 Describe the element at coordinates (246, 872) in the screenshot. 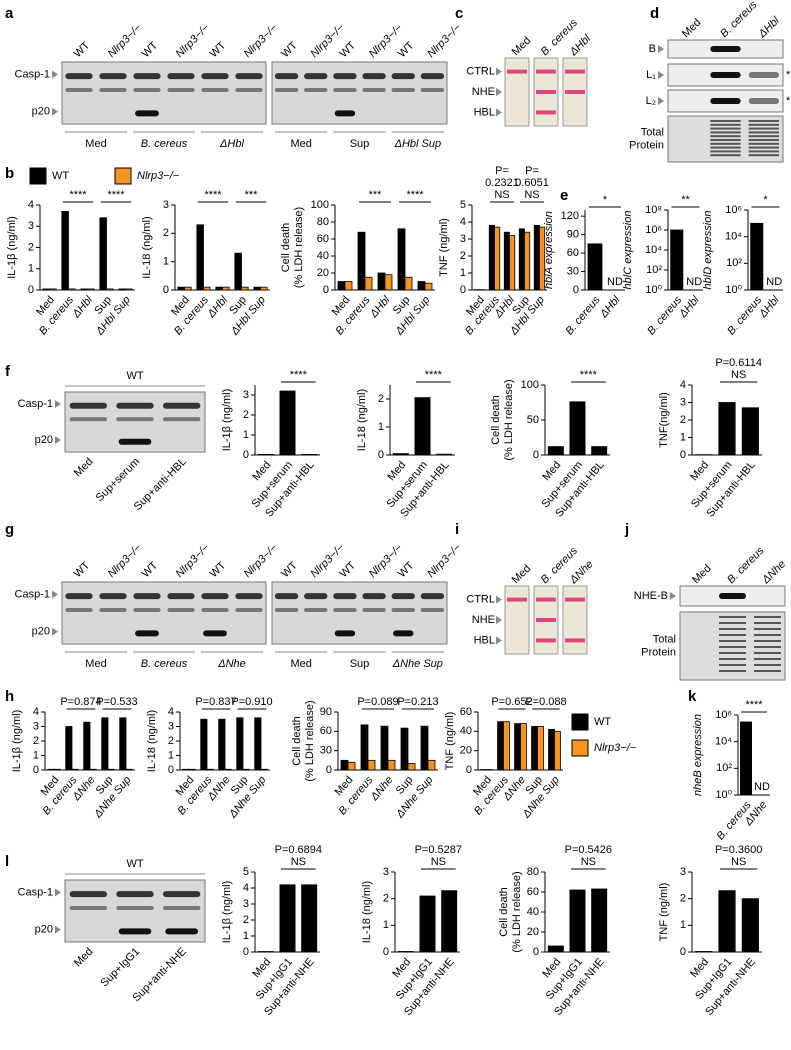

I see `y-tick-label: 5` at that location.